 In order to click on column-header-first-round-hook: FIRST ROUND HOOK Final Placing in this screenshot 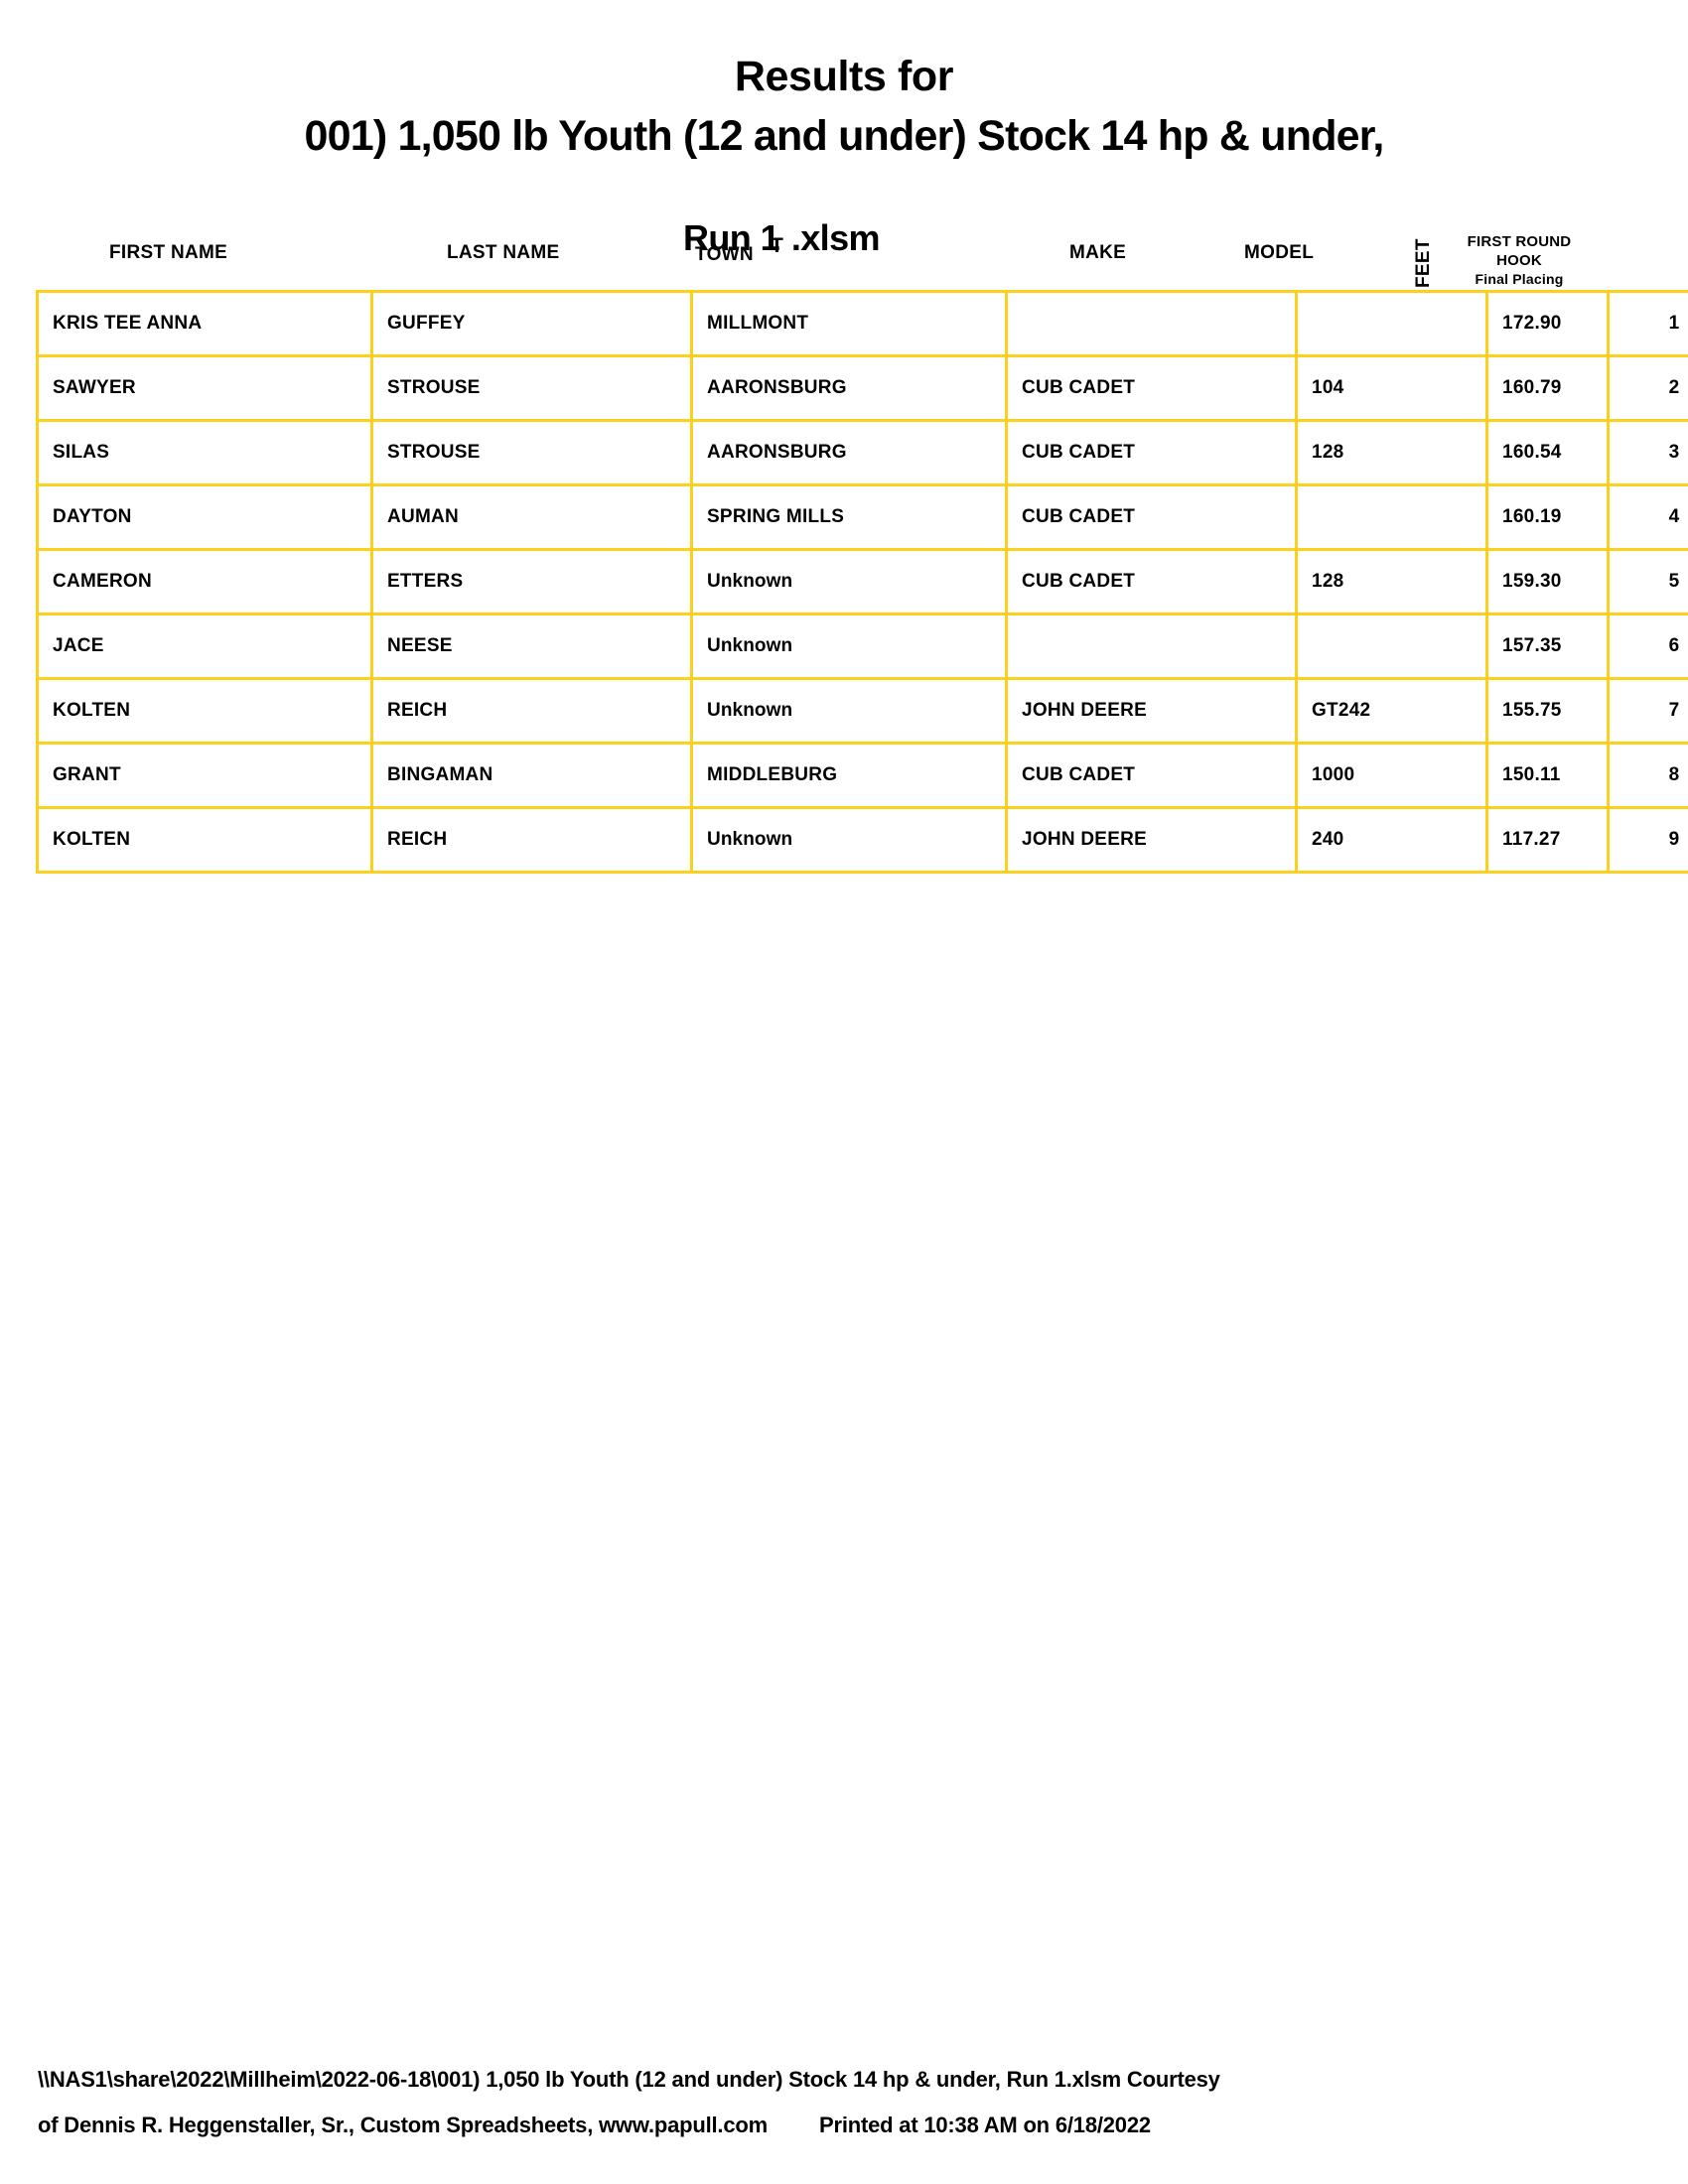, I will do `click(1519, 260)`.